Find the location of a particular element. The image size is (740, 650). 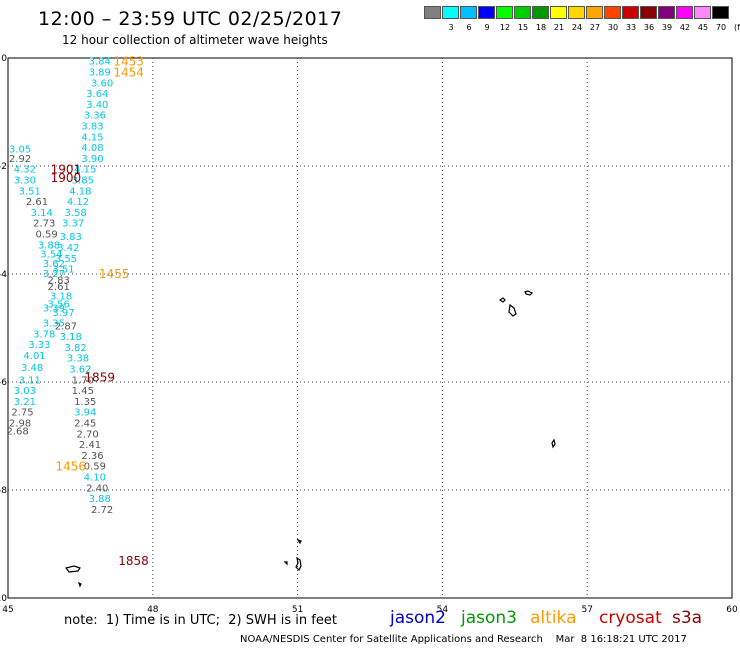

swh-value: 3.21 is located at coordinates (25, 402).